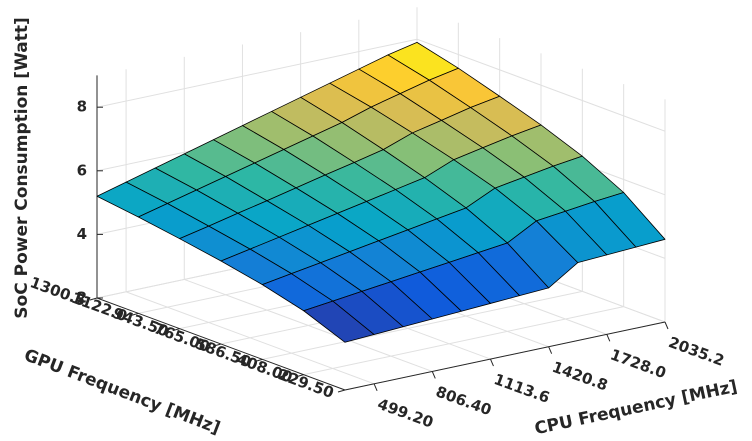 The width and height of the screenshot is (752, 441). Describe the element at coordinates (636, 408) in the screenshot. I see `x-axis-label: CPU Frequency [MHz]` at that location.